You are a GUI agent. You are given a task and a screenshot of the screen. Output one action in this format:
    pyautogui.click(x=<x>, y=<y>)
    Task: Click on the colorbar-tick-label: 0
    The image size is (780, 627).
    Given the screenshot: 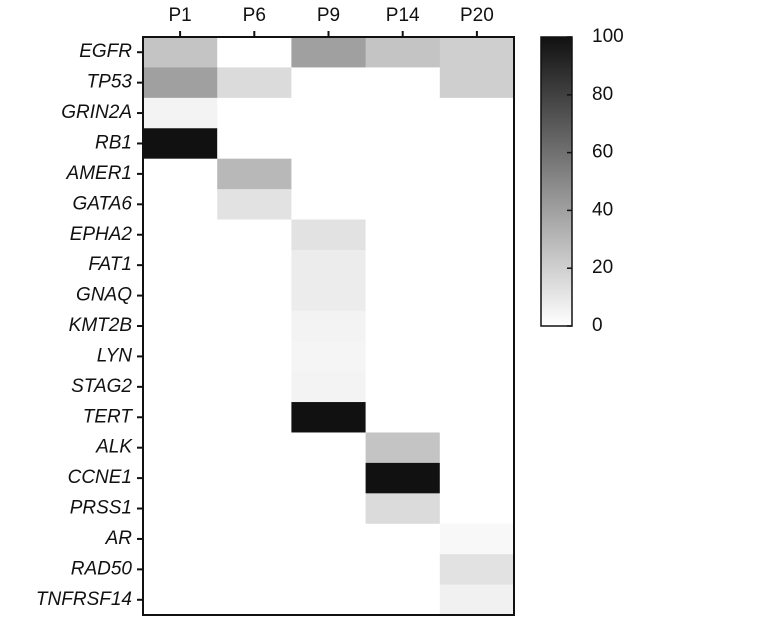 What is the action you would take?
    pyautogui.click(x=597, y=325)
    